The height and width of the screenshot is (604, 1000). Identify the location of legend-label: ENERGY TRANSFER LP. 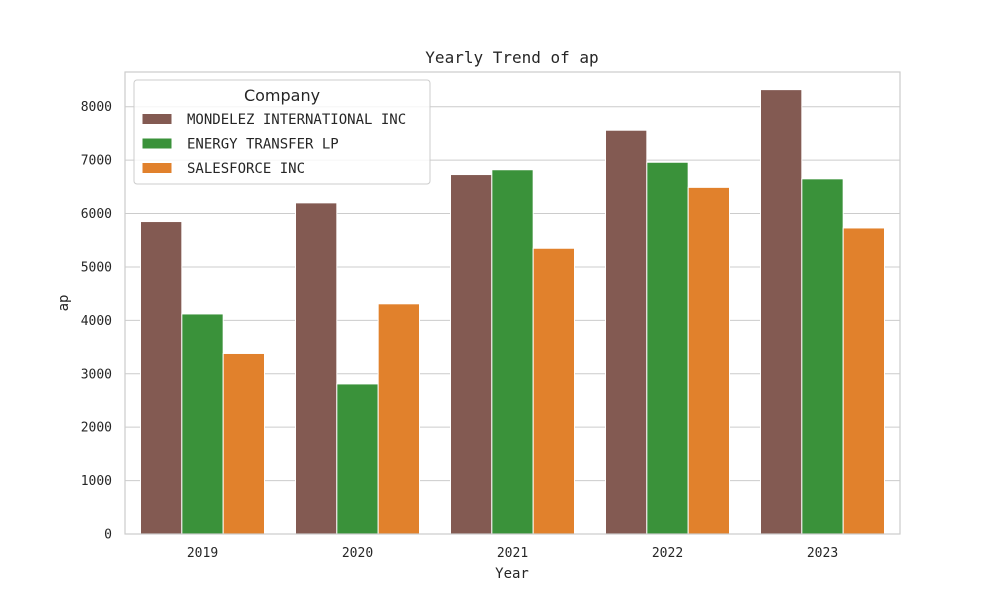
(263, 145).